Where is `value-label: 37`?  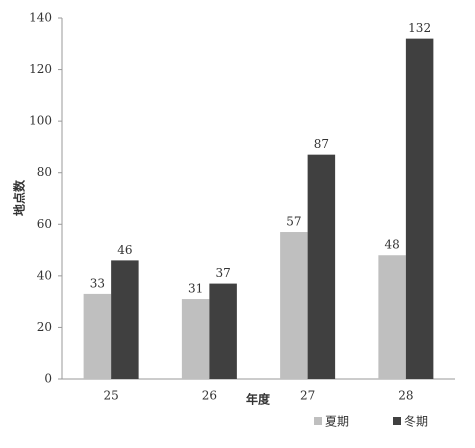 value-label: 37 is located at coordinates (222, 273).